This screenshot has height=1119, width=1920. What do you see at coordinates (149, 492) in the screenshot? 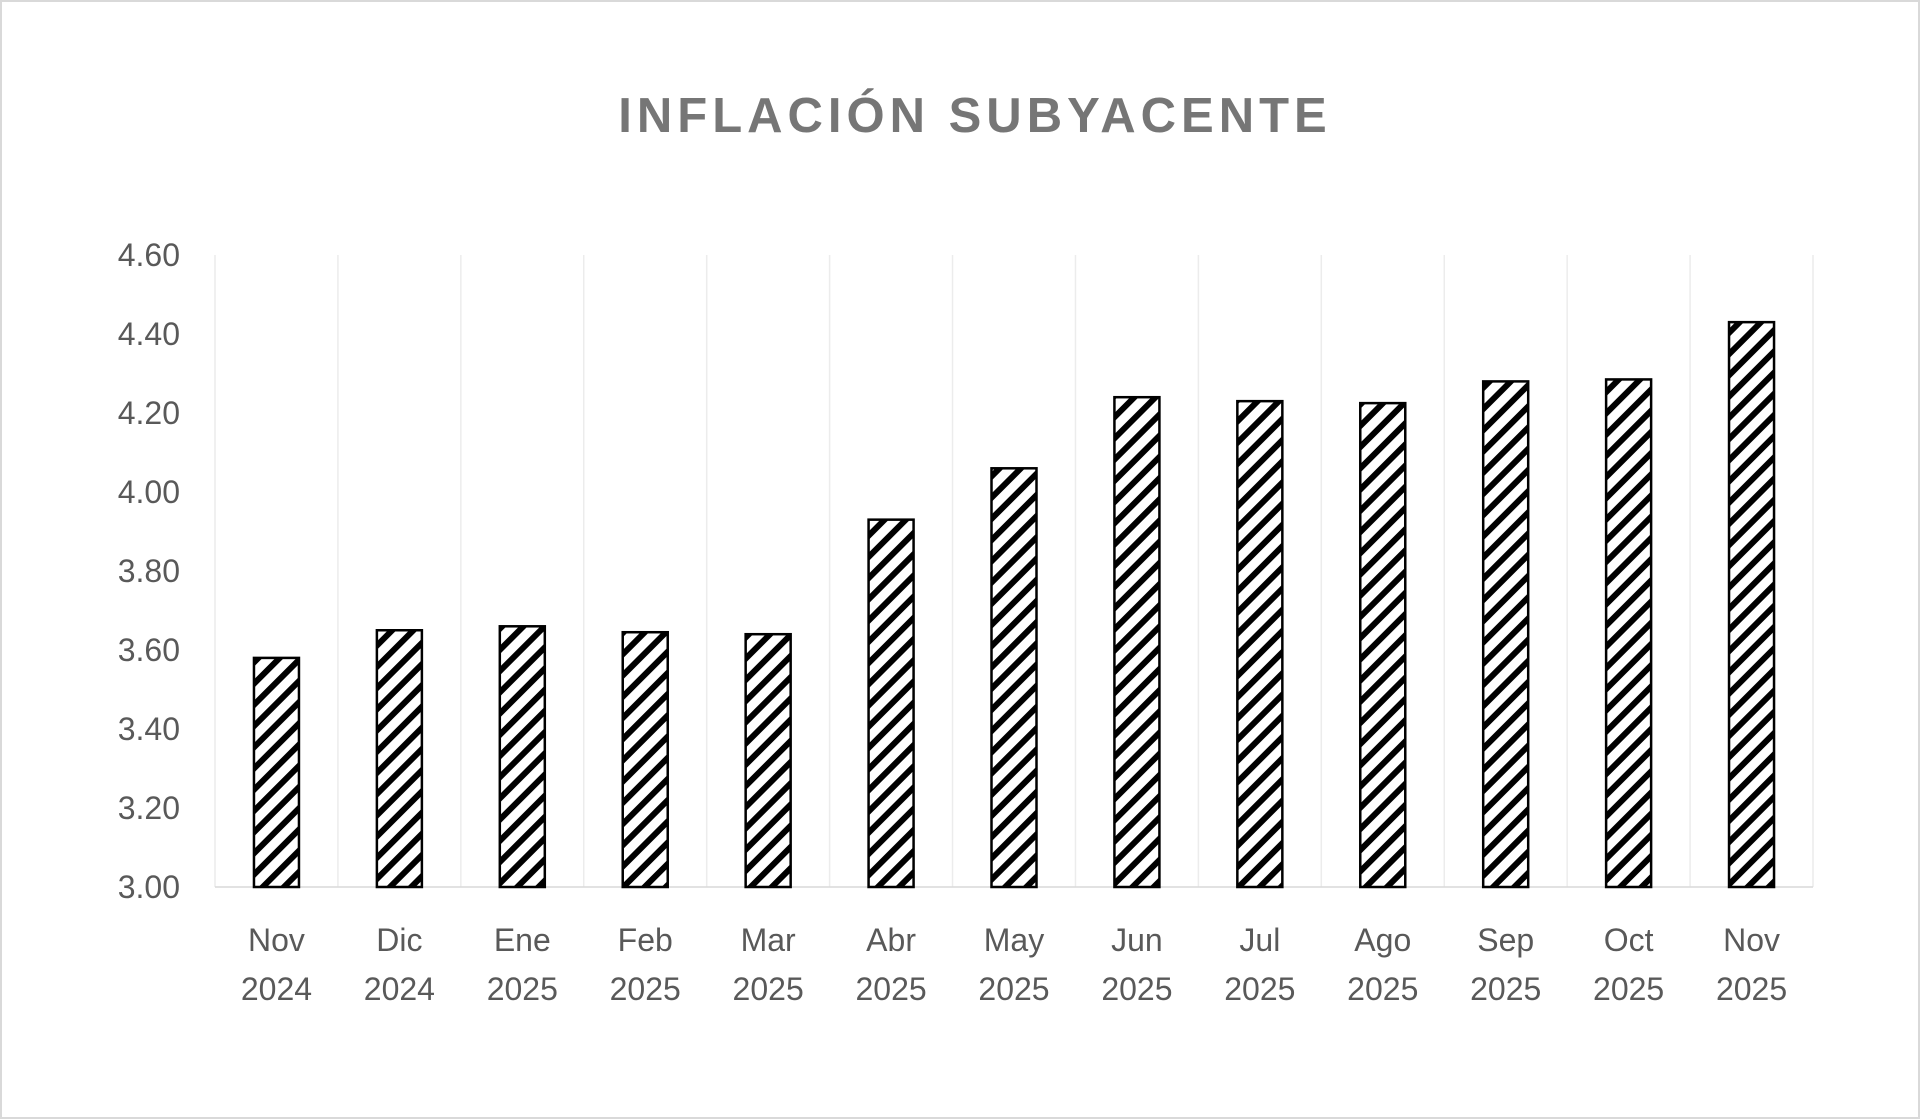
I see `y-tick-label: 4.00` at bounding box center [149, 492].